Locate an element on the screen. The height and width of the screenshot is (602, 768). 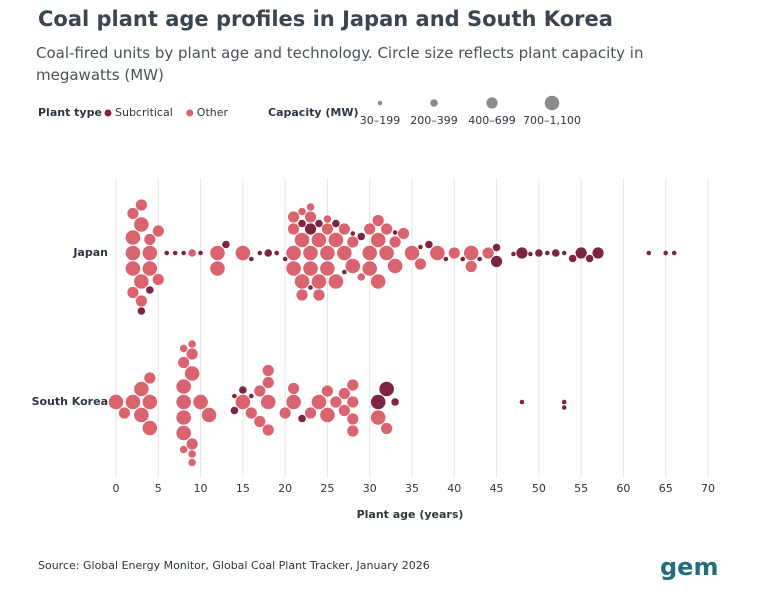
category-label: South Korea is located at coordinates (70, 401).